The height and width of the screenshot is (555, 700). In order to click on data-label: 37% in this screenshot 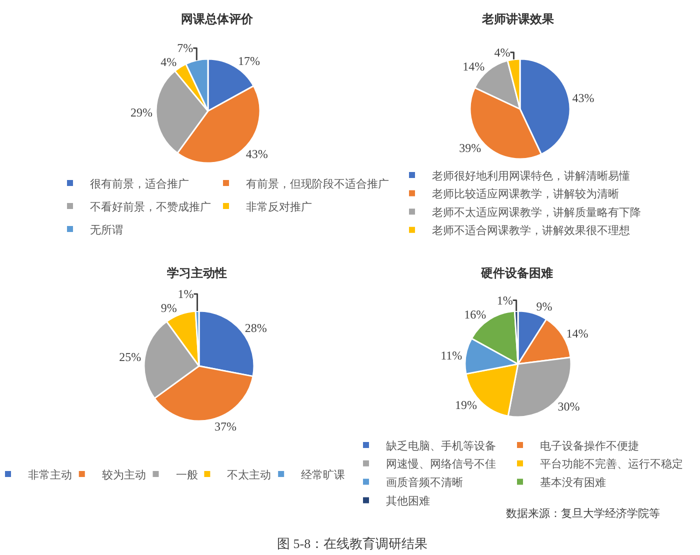, I will do `click(225, 426)`.